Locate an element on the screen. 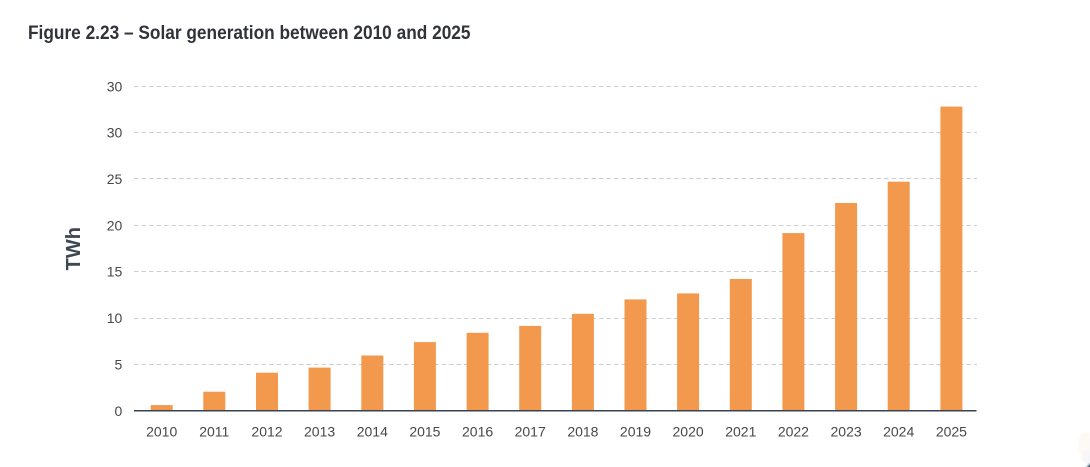 The width and height of the screenshot is (1090, 467). svg-text: 2016 is located at coordinates (477, 432).